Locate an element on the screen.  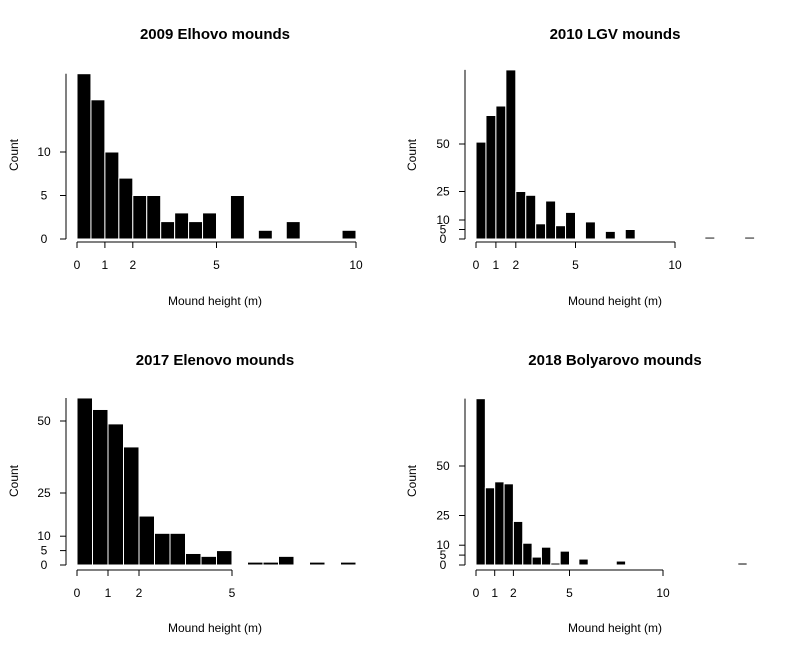
chart-title: 2018 Bolyarovo mounds is located at coordinates (614, 360).